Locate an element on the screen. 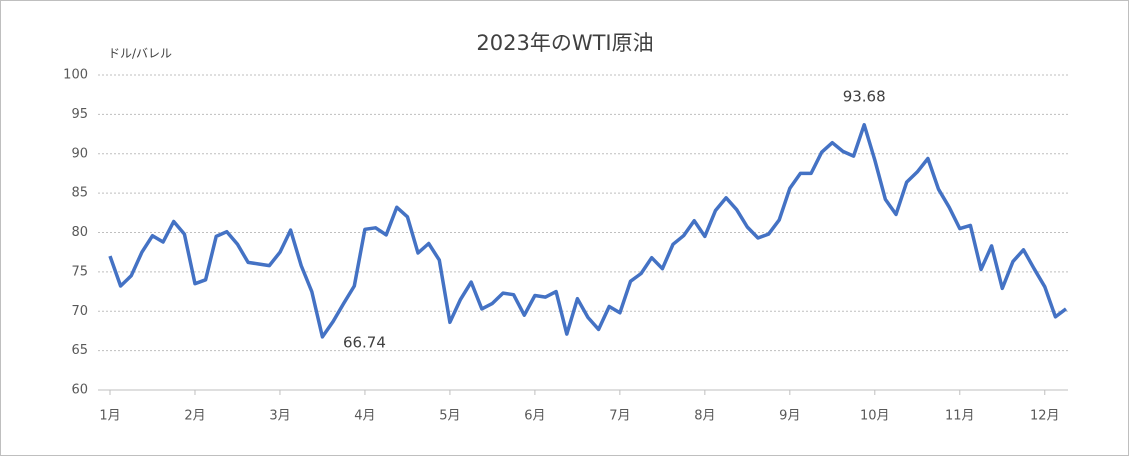 This screenshot has height=456, width=1129. y-tick-label: 85 is located at coordinates (79, 193).